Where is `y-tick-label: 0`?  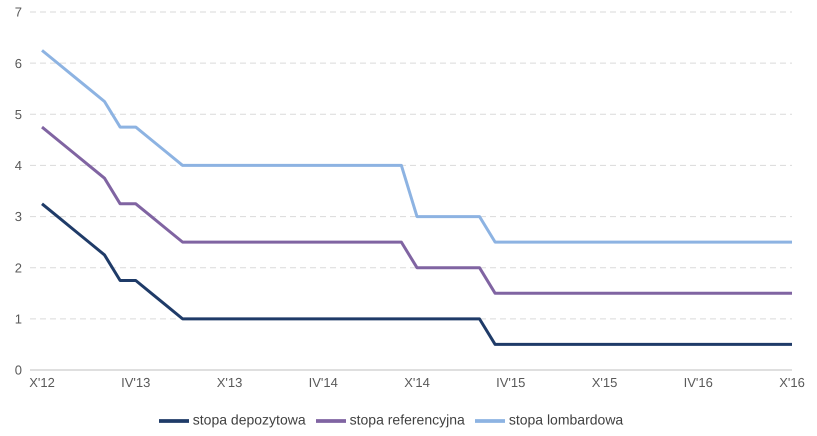
y-tick-label: 0 is located at coordinates (18, 370).